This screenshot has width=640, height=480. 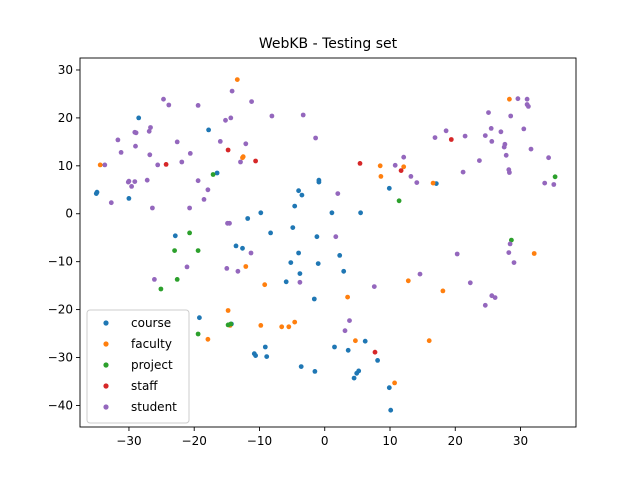 I want to click on legend-box, so click(x=138, y=366).